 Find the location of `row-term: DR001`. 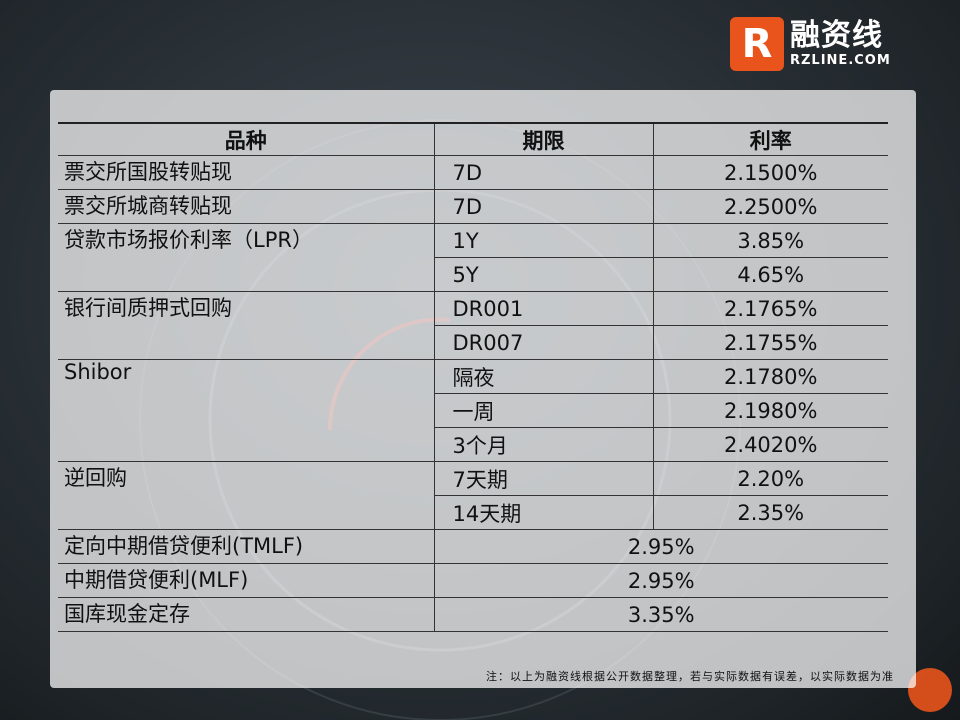

row-term: DR001 is located at coordinates (543, 308).